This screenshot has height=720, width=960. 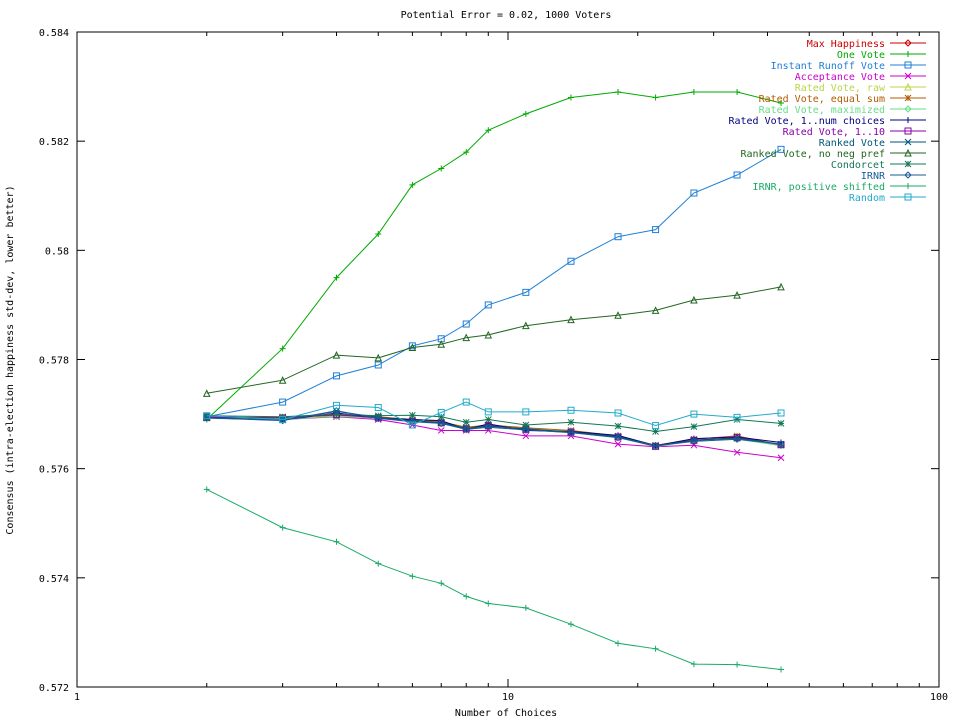 I want to click on legend-label: Max Happiness, so click(x=846, y=44).